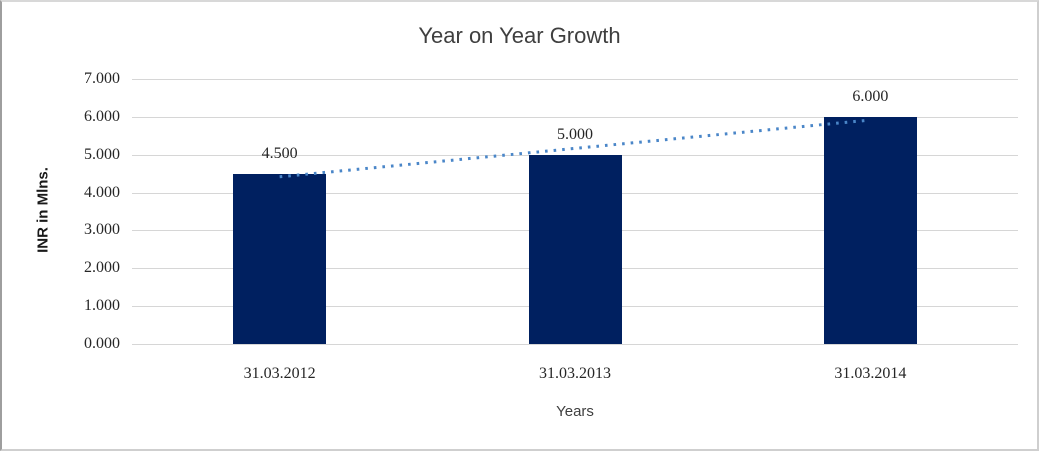 The width and height of the screenshot is (1039, 451). I want to click on chart-title: Year on Year Growth, so click(519, 35).